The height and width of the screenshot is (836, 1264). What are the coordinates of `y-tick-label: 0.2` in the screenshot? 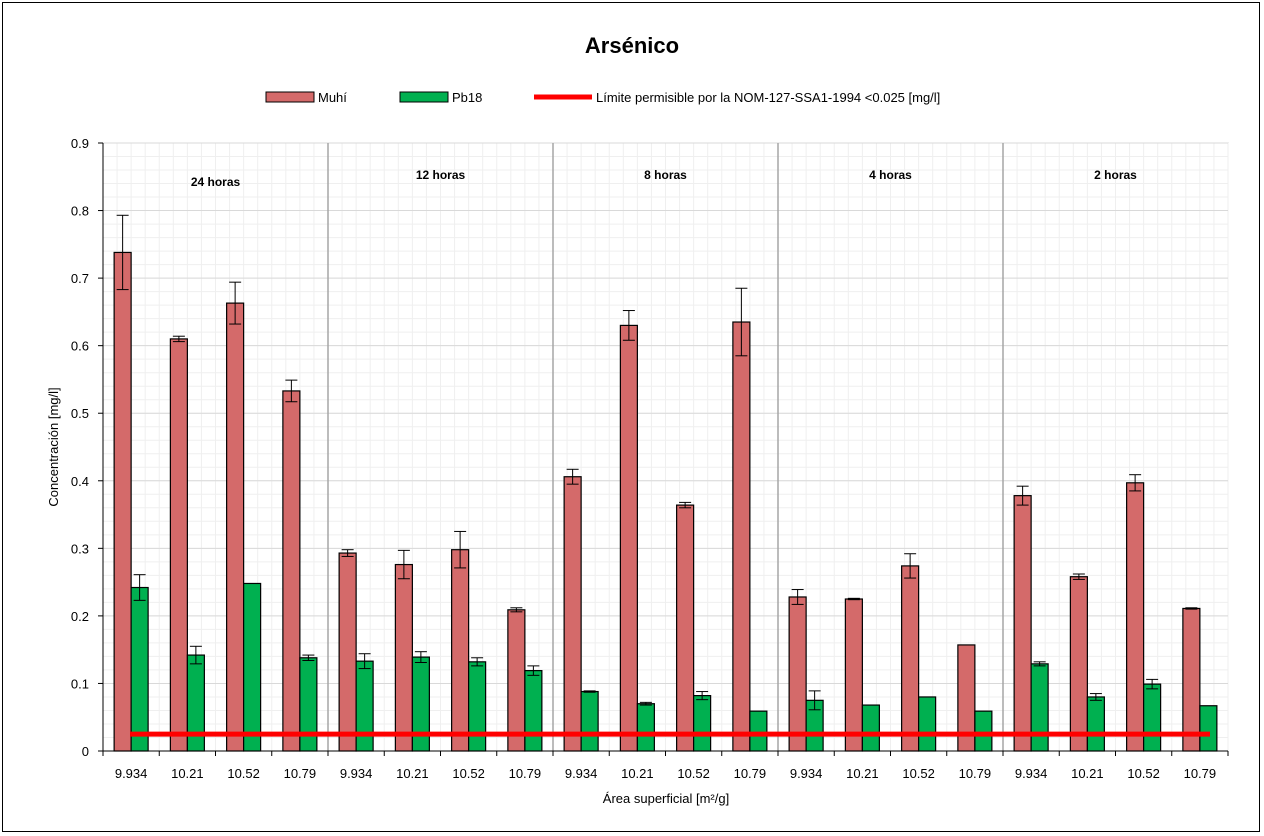 It's located at (80, 616).